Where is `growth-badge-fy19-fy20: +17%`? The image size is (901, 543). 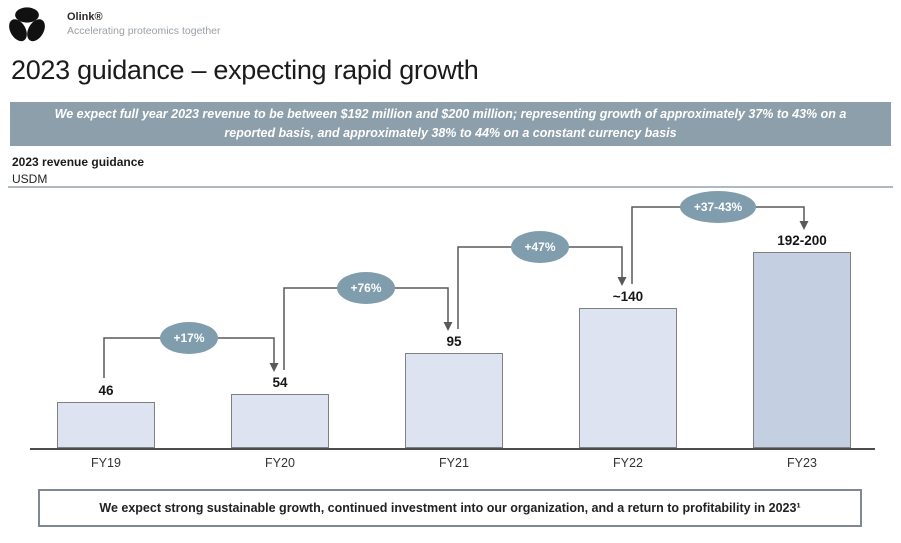
growth-badge-fy19-fy20: +17% is located at coordinates (189, 338).